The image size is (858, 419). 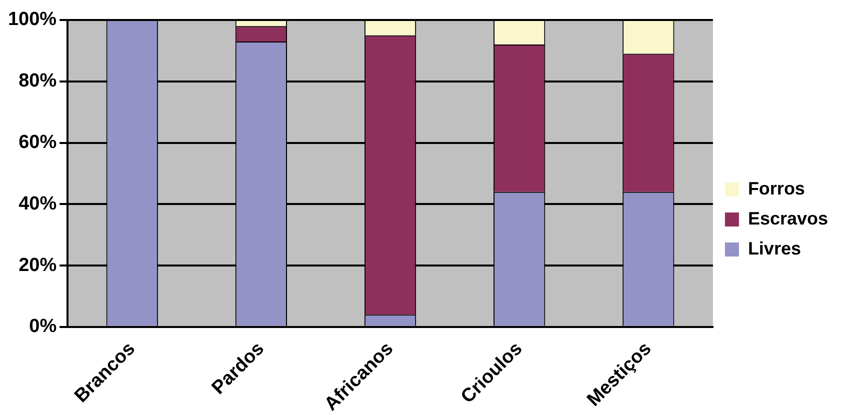 What do you see at coordinates (788, 218) in the screenshot?
I see `legend-label: Escravos` at bounding box center [788, 218].